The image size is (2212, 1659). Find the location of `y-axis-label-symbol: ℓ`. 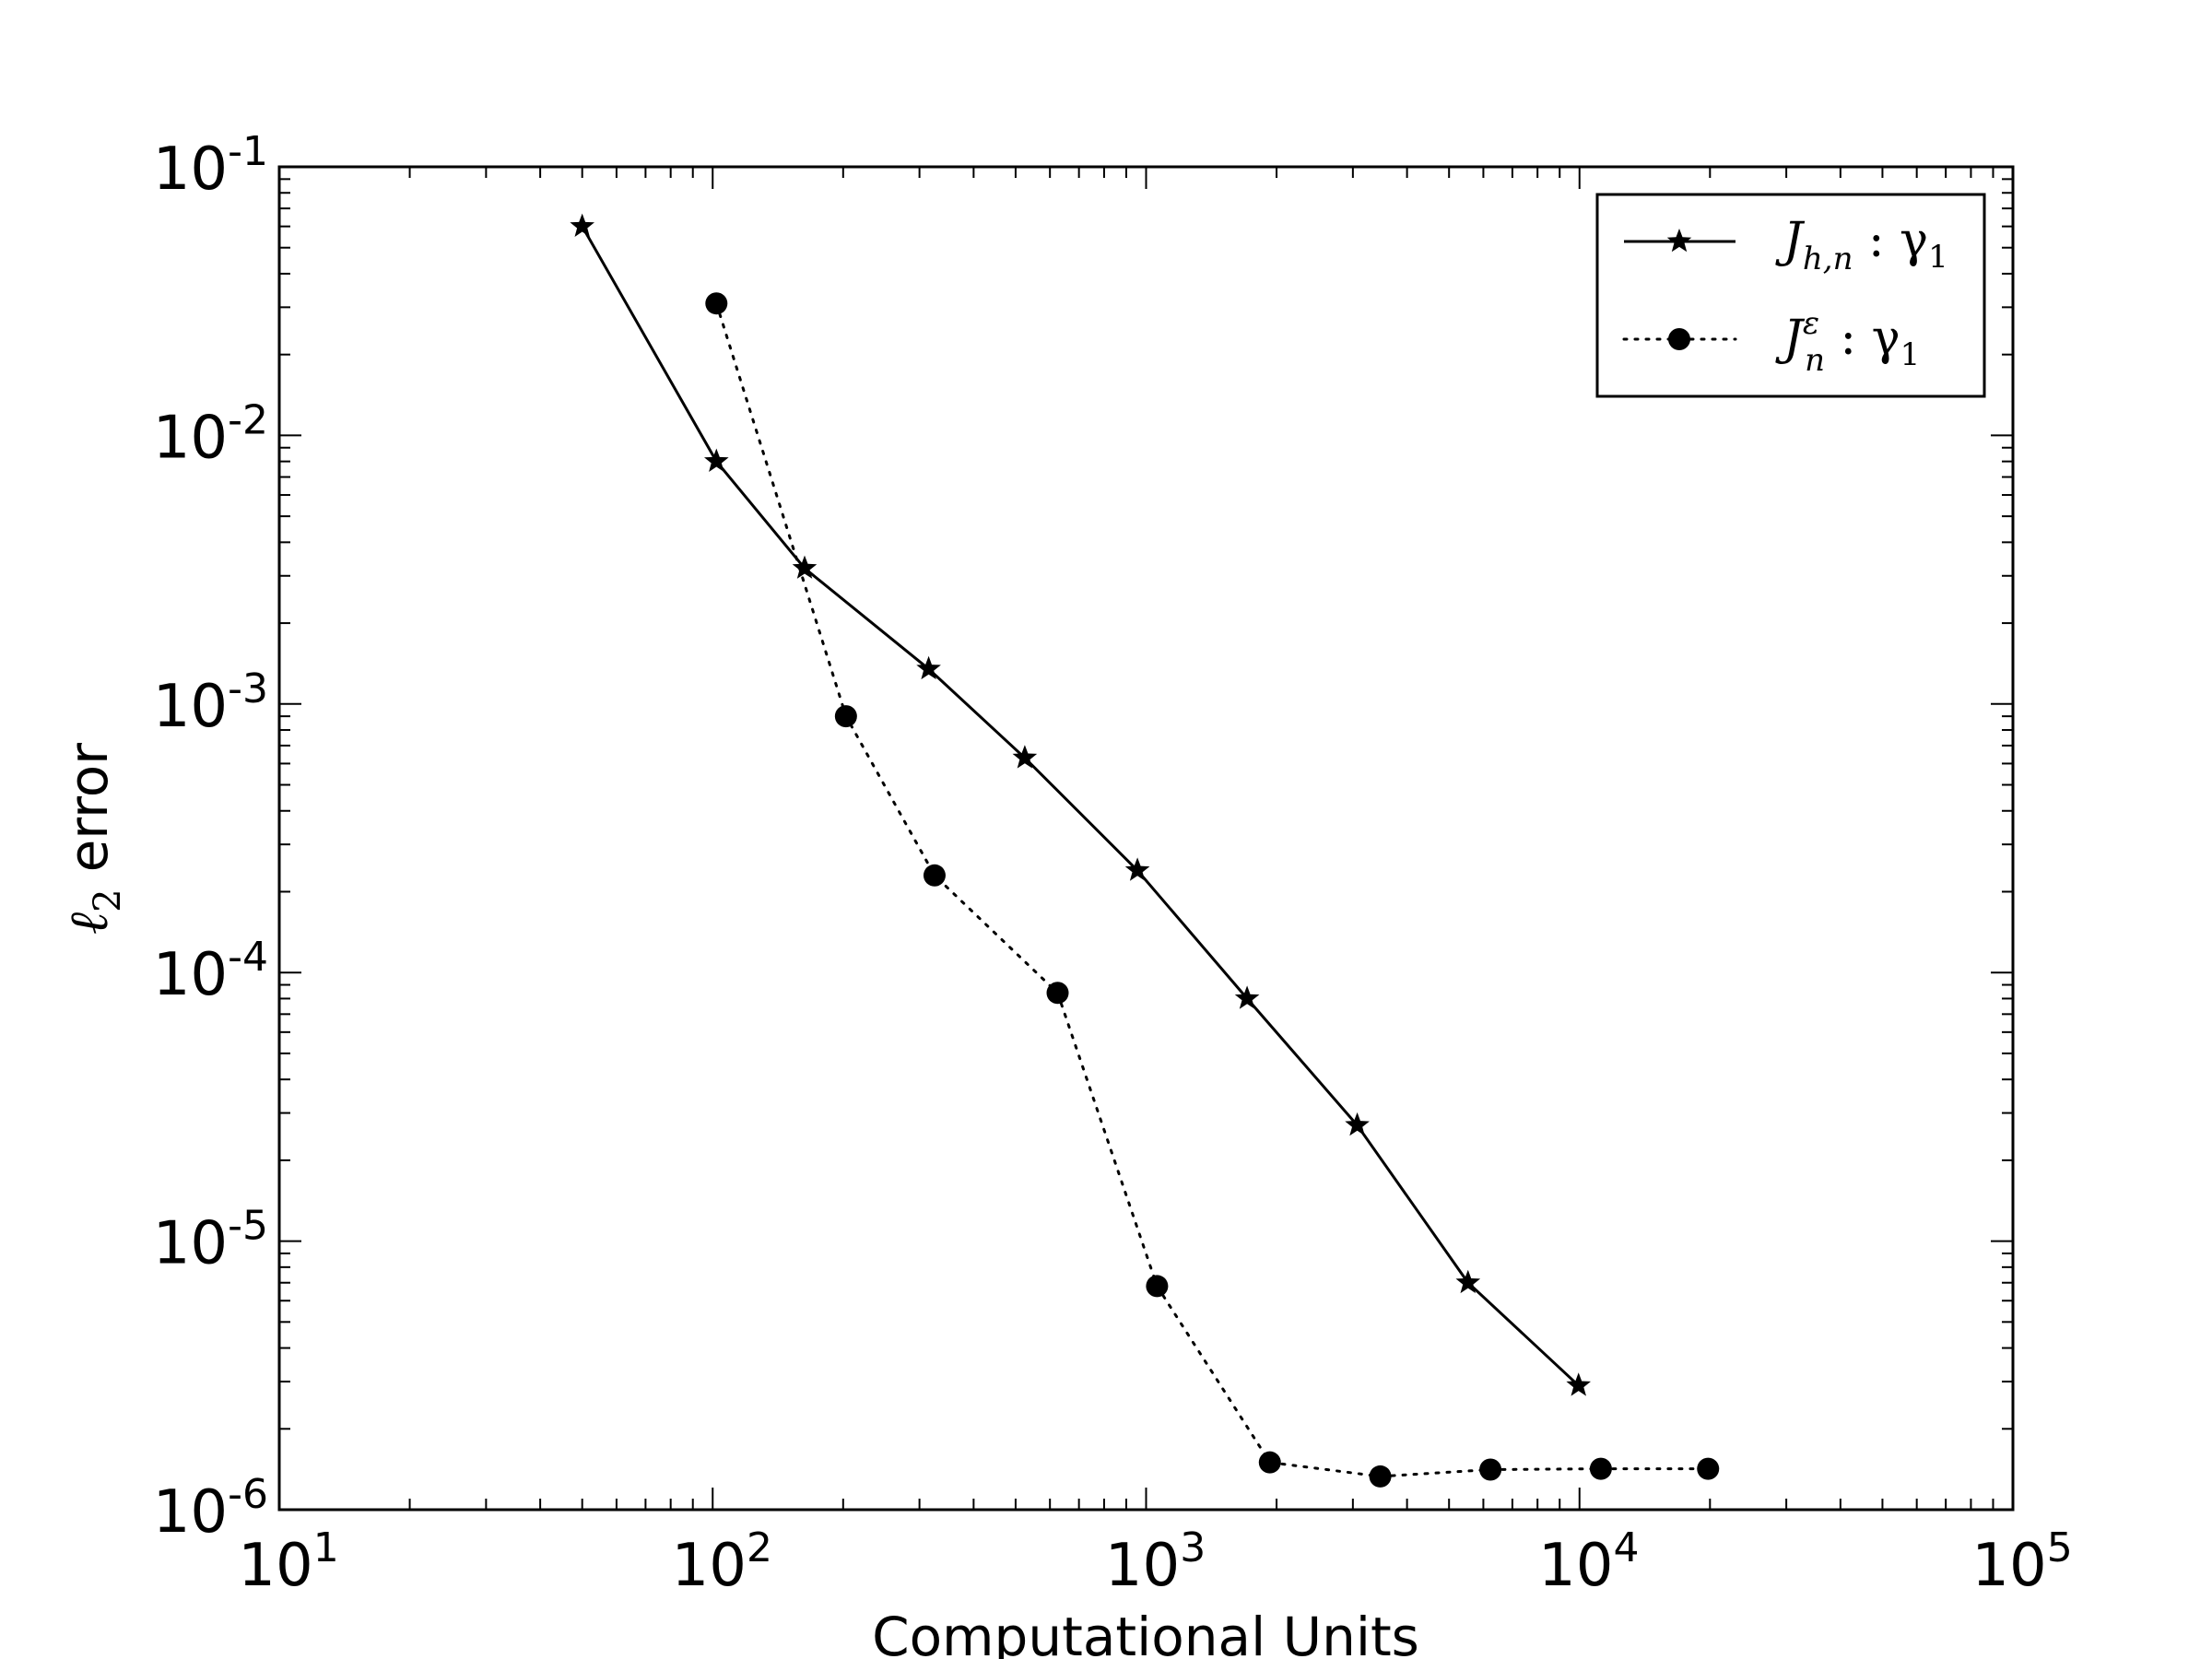

y-axis-label-symbol: ℓ is located at coordinates (88, 923).